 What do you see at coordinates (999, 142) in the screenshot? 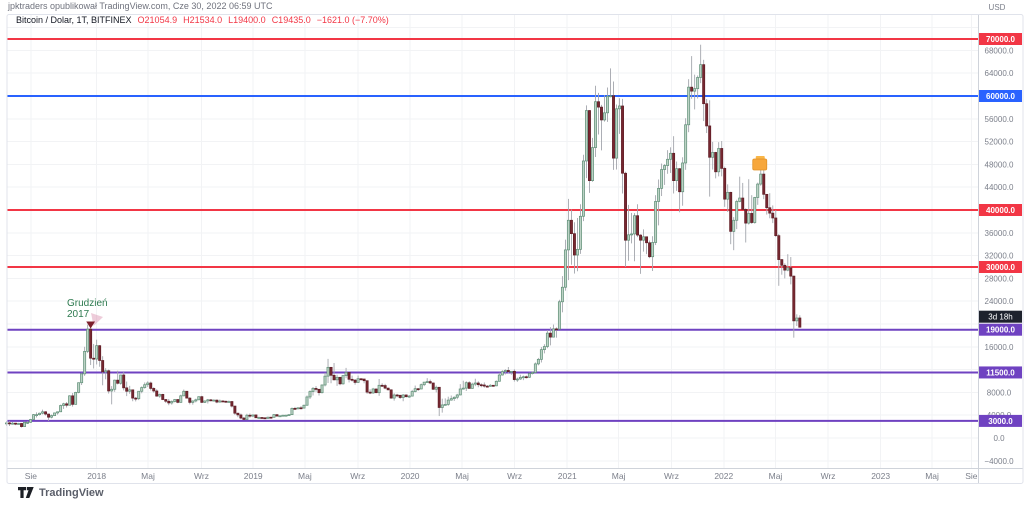
I see `price-tick-label: 52000.0` at bounding box center [999, 142].